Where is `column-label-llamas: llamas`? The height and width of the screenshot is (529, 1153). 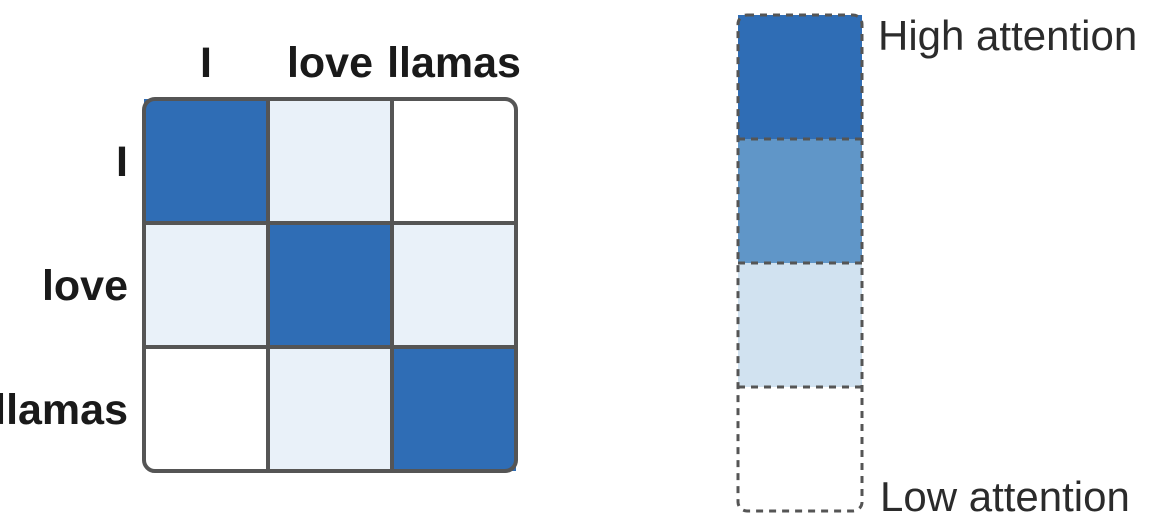 column-label-llamas: llamas is located at coordinates (454, 63).